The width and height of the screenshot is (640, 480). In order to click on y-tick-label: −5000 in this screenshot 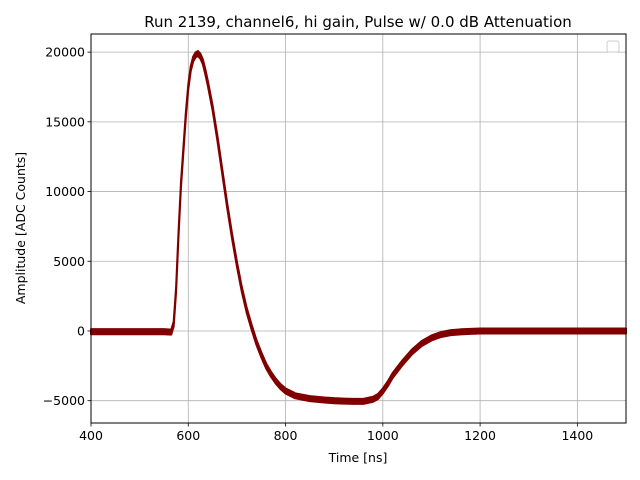, I will do `click(64, 400)`.